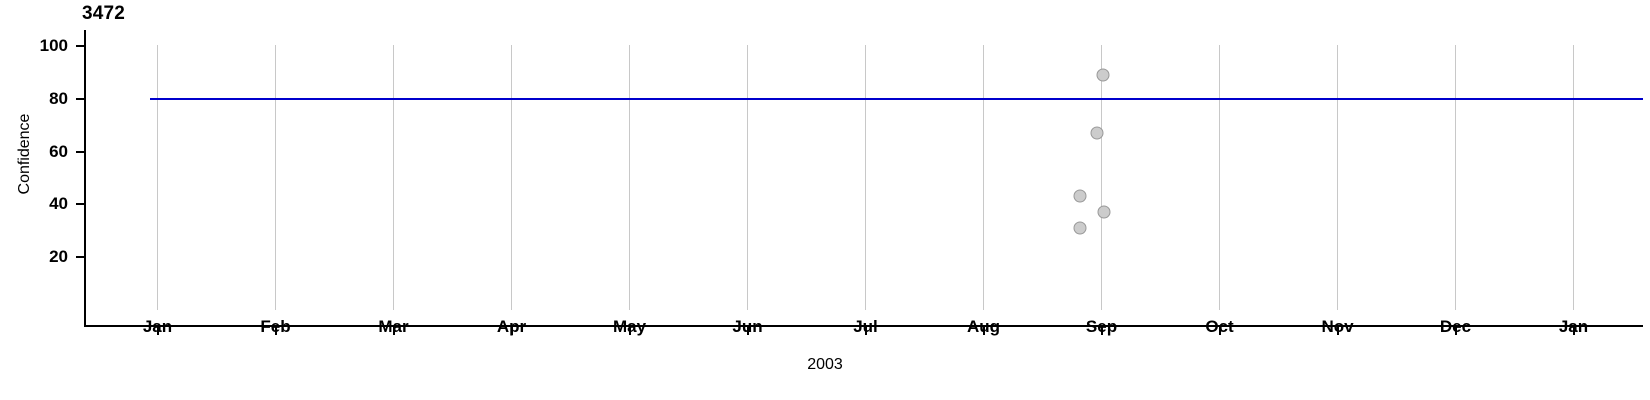  Describe the element at coordinates (1455, 326) in the screenshot. I see `x-tick-label-dec-11: Dec` at that location.